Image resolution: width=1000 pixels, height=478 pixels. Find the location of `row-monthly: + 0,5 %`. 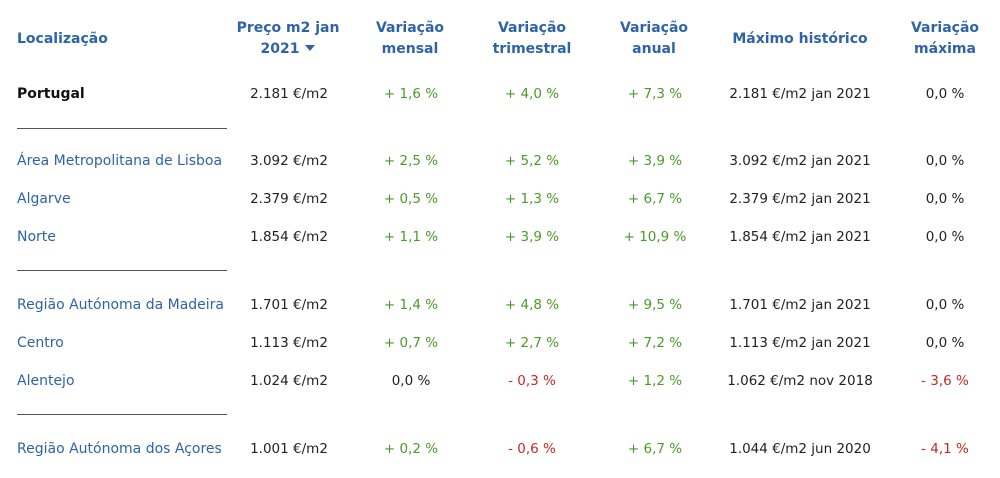

row-monthly: + 0,5 % is located at coordinates (411, 199).